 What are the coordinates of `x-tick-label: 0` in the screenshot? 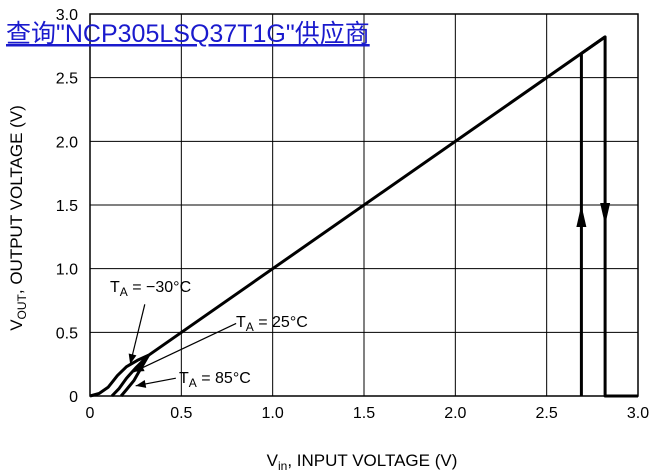 It's located at (90, 413).